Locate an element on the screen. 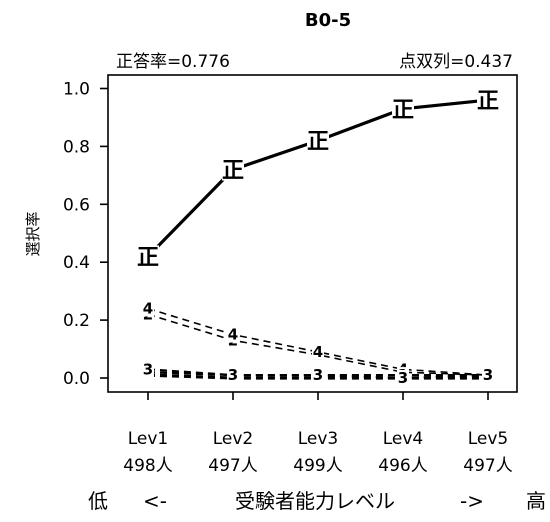  y-axis-label: 選択率 is located at coordinates (33, 233).